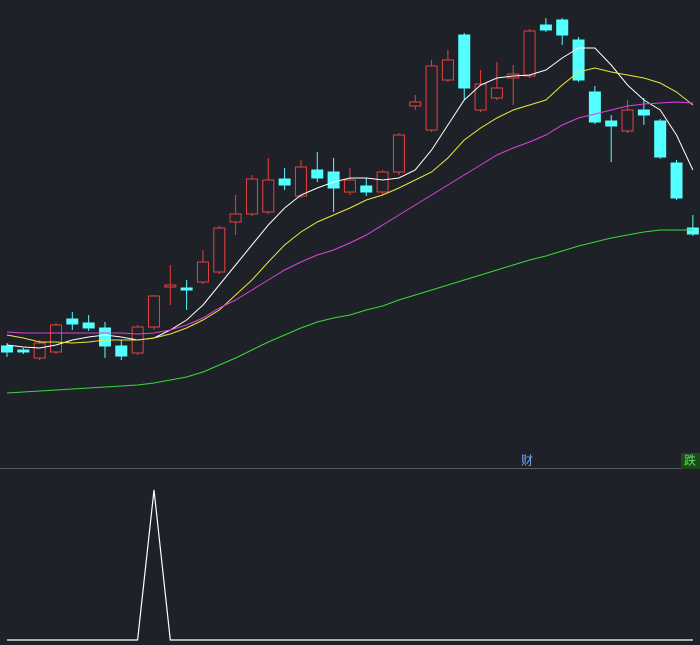 This screenshot has width=700, height=645. I want to click on annotation: 跌, so click(690, 460).